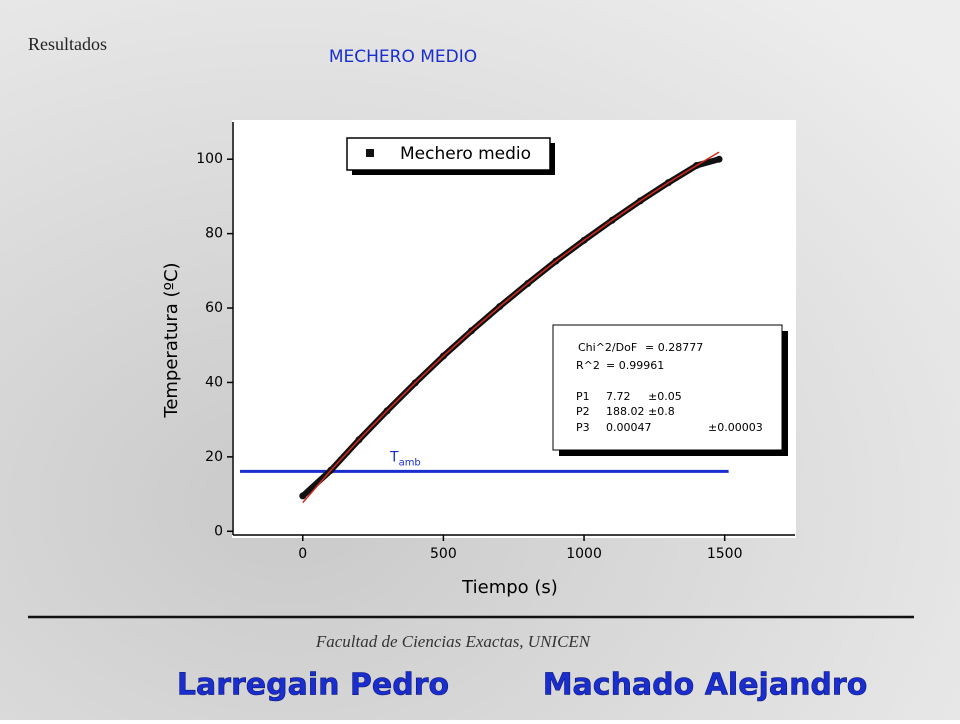  I want to click on x-tick-label: 0, so click(302, 554).